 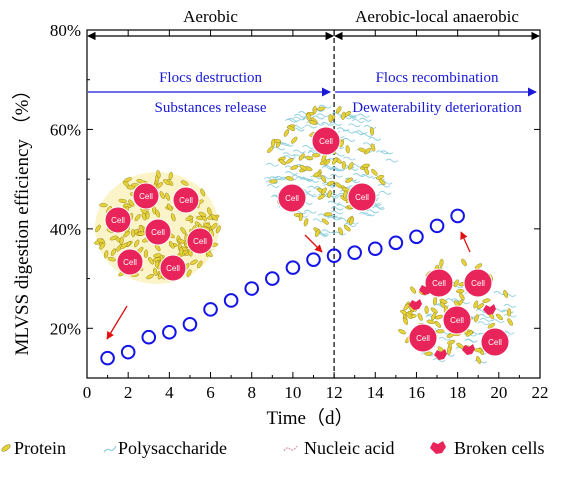 What do you see at coordinates (376, 392) in the screenshot?
I see `x-tick-label: 14` at bounding box center [376, 392].